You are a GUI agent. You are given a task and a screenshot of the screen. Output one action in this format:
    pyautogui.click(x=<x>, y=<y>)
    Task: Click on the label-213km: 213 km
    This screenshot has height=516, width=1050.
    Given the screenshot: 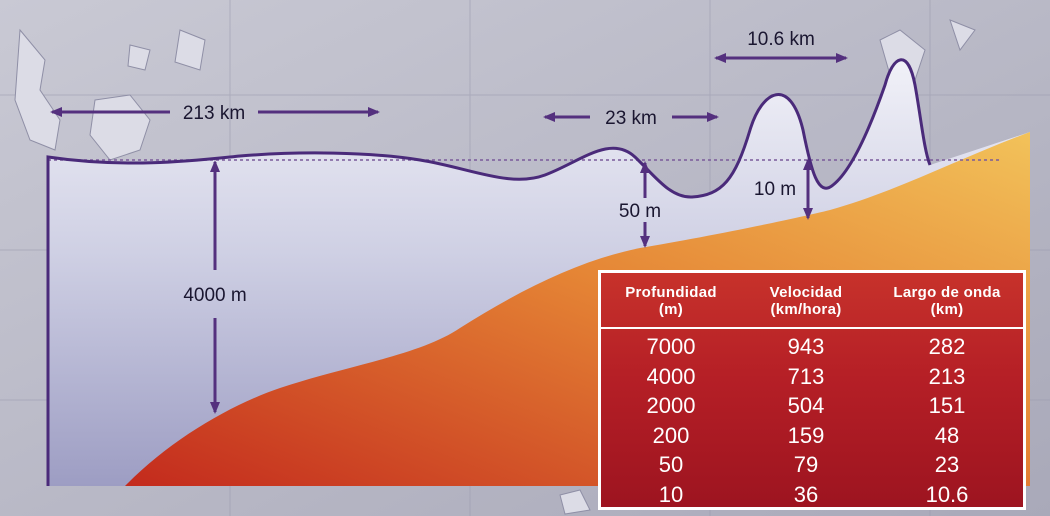 What is the action you would take?
    pyautogui.click(x=214, y=113)
    